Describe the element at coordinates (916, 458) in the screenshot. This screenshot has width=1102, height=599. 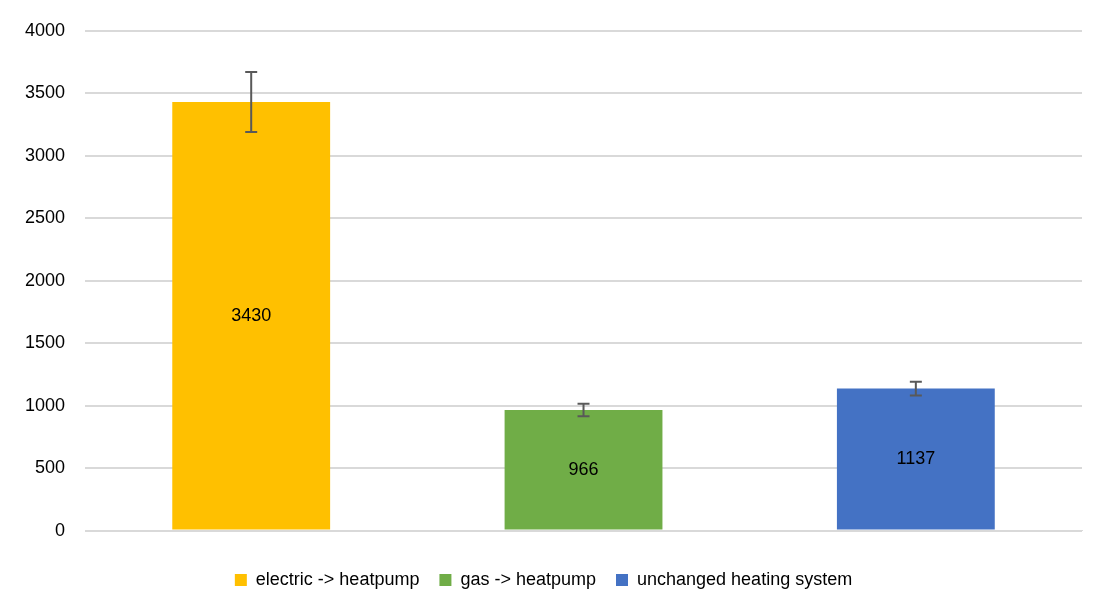
I see `data-label: 1137` at that location.